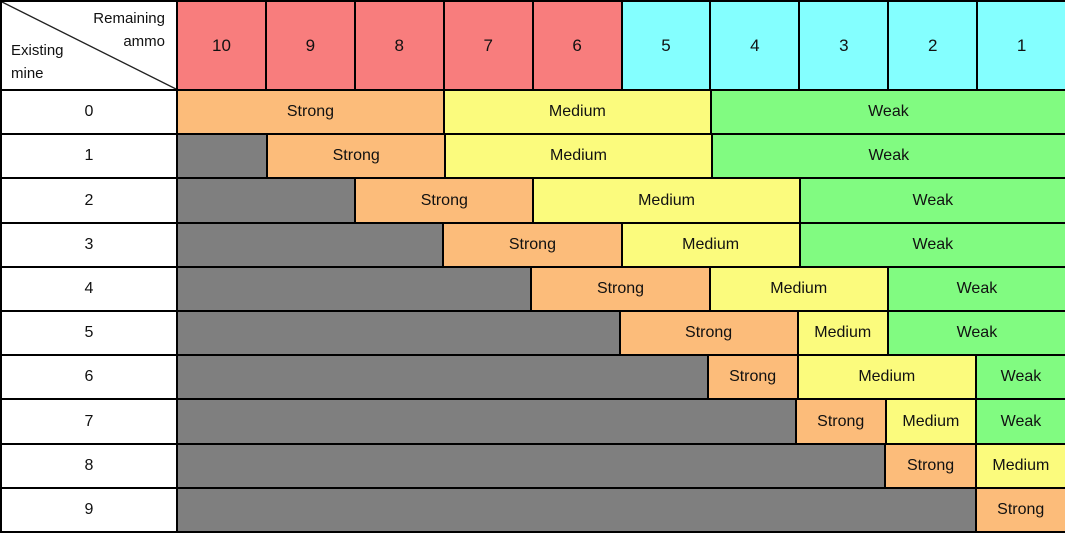 This screenshot has height=533, width=1065. I want to click on mine-row-label: 1, so click(90, 156).